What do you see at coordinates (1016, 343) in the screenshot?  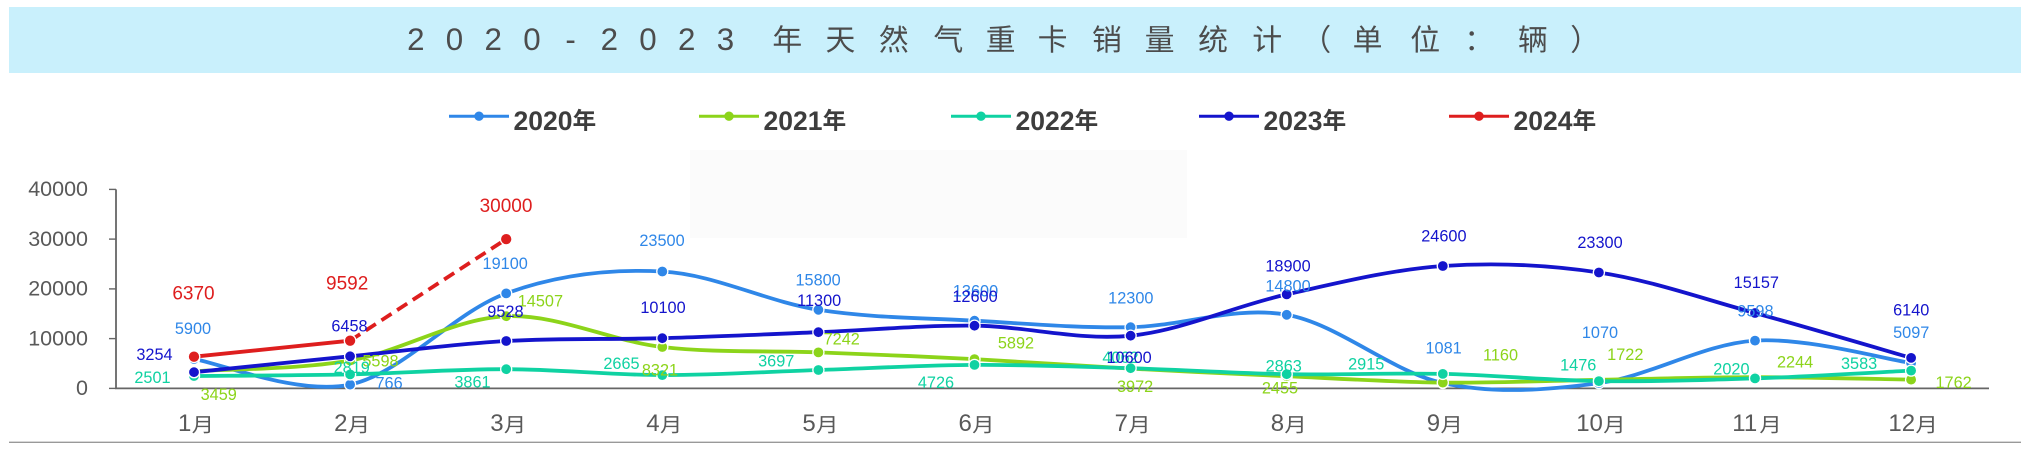 I see `svg-text: 5892` at bounding box center [1016, 343].